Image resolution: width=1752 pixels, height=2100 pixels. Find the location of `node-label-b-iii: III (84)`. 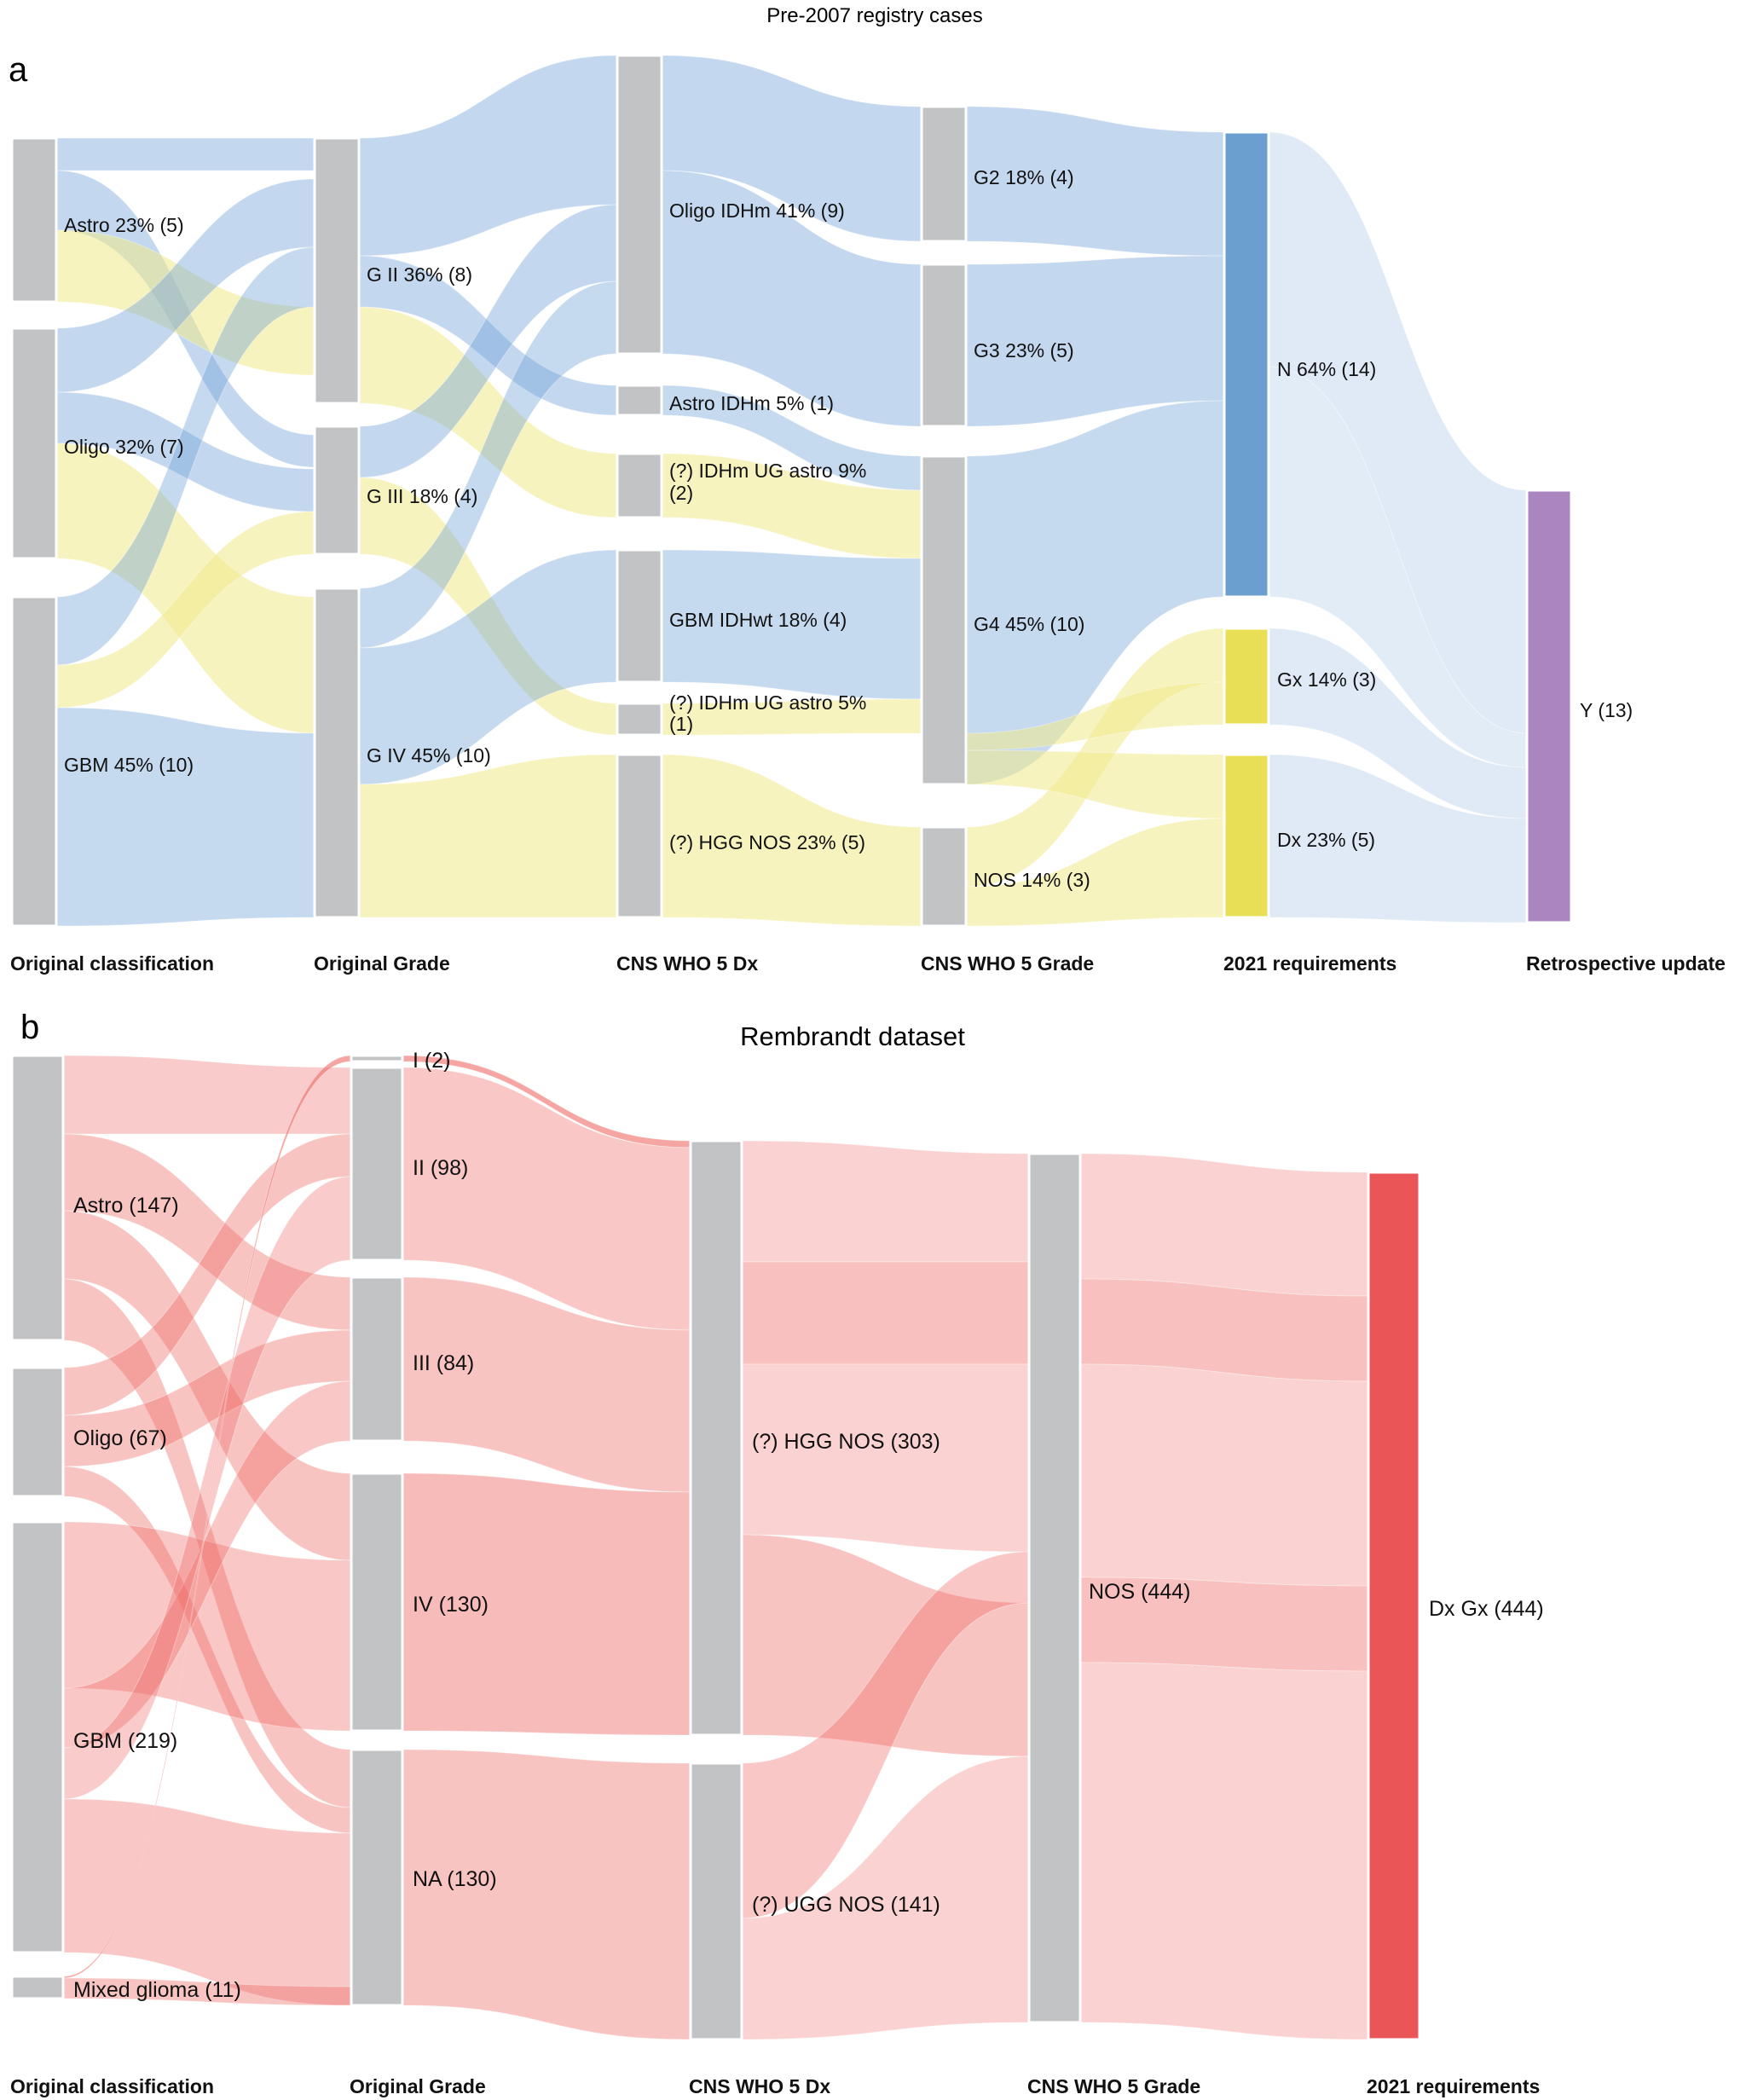

node-label-b-iii: III (84) is located at coordinates (444, 1363).